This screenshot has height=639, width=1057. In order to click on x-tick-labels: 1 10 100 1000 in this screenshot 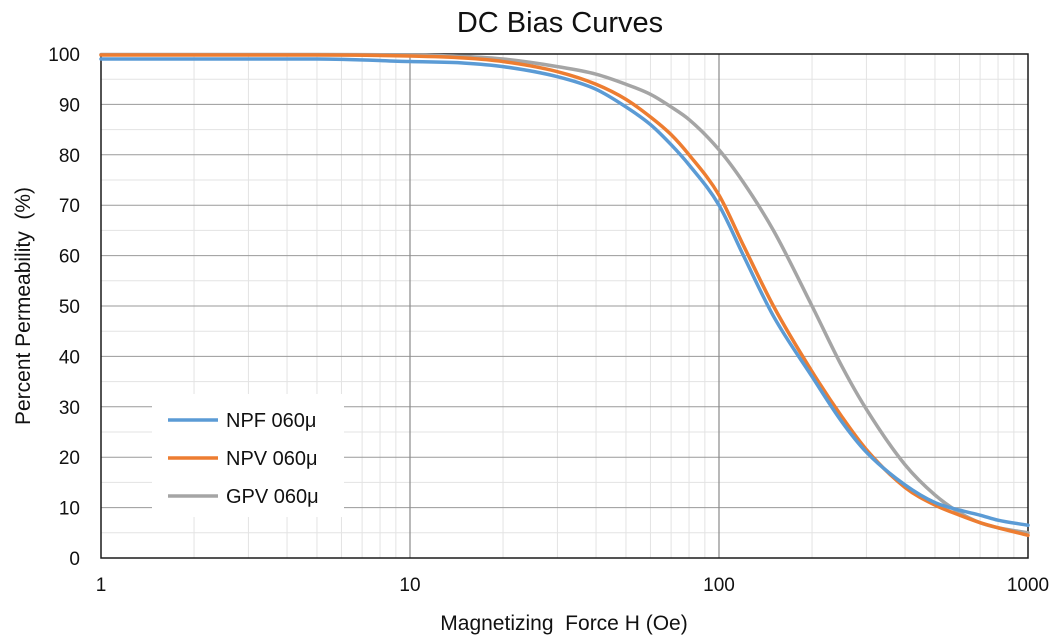, I will do `click(572, 585)`.